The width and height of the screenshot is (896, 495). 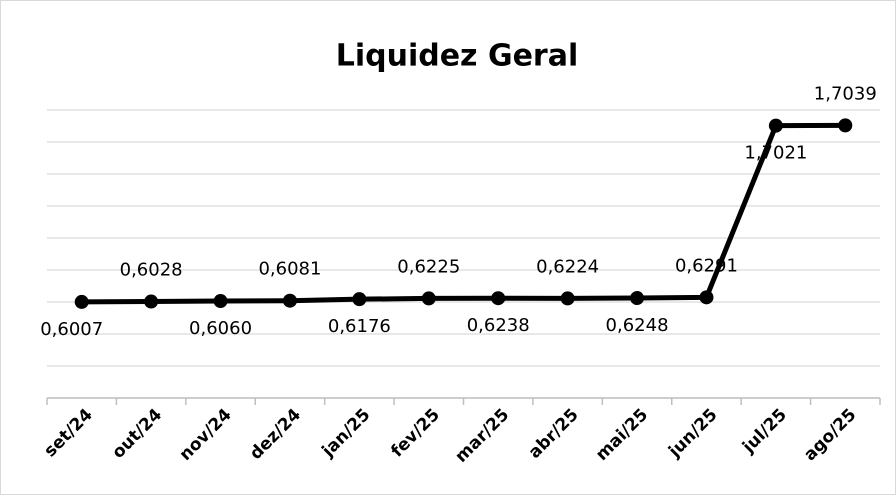 I want to click on data-label: 0,6238, so click(x=498, y=325).